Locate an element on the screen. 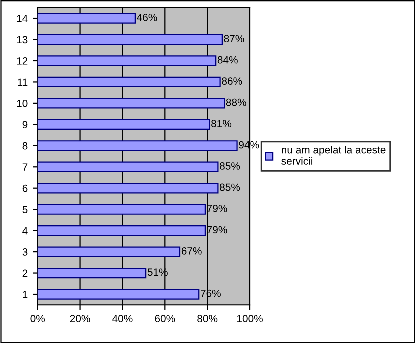 Image resolution: width=416 pixels, height=344 pixels. text: 87% is located at coordinates (234, 39).